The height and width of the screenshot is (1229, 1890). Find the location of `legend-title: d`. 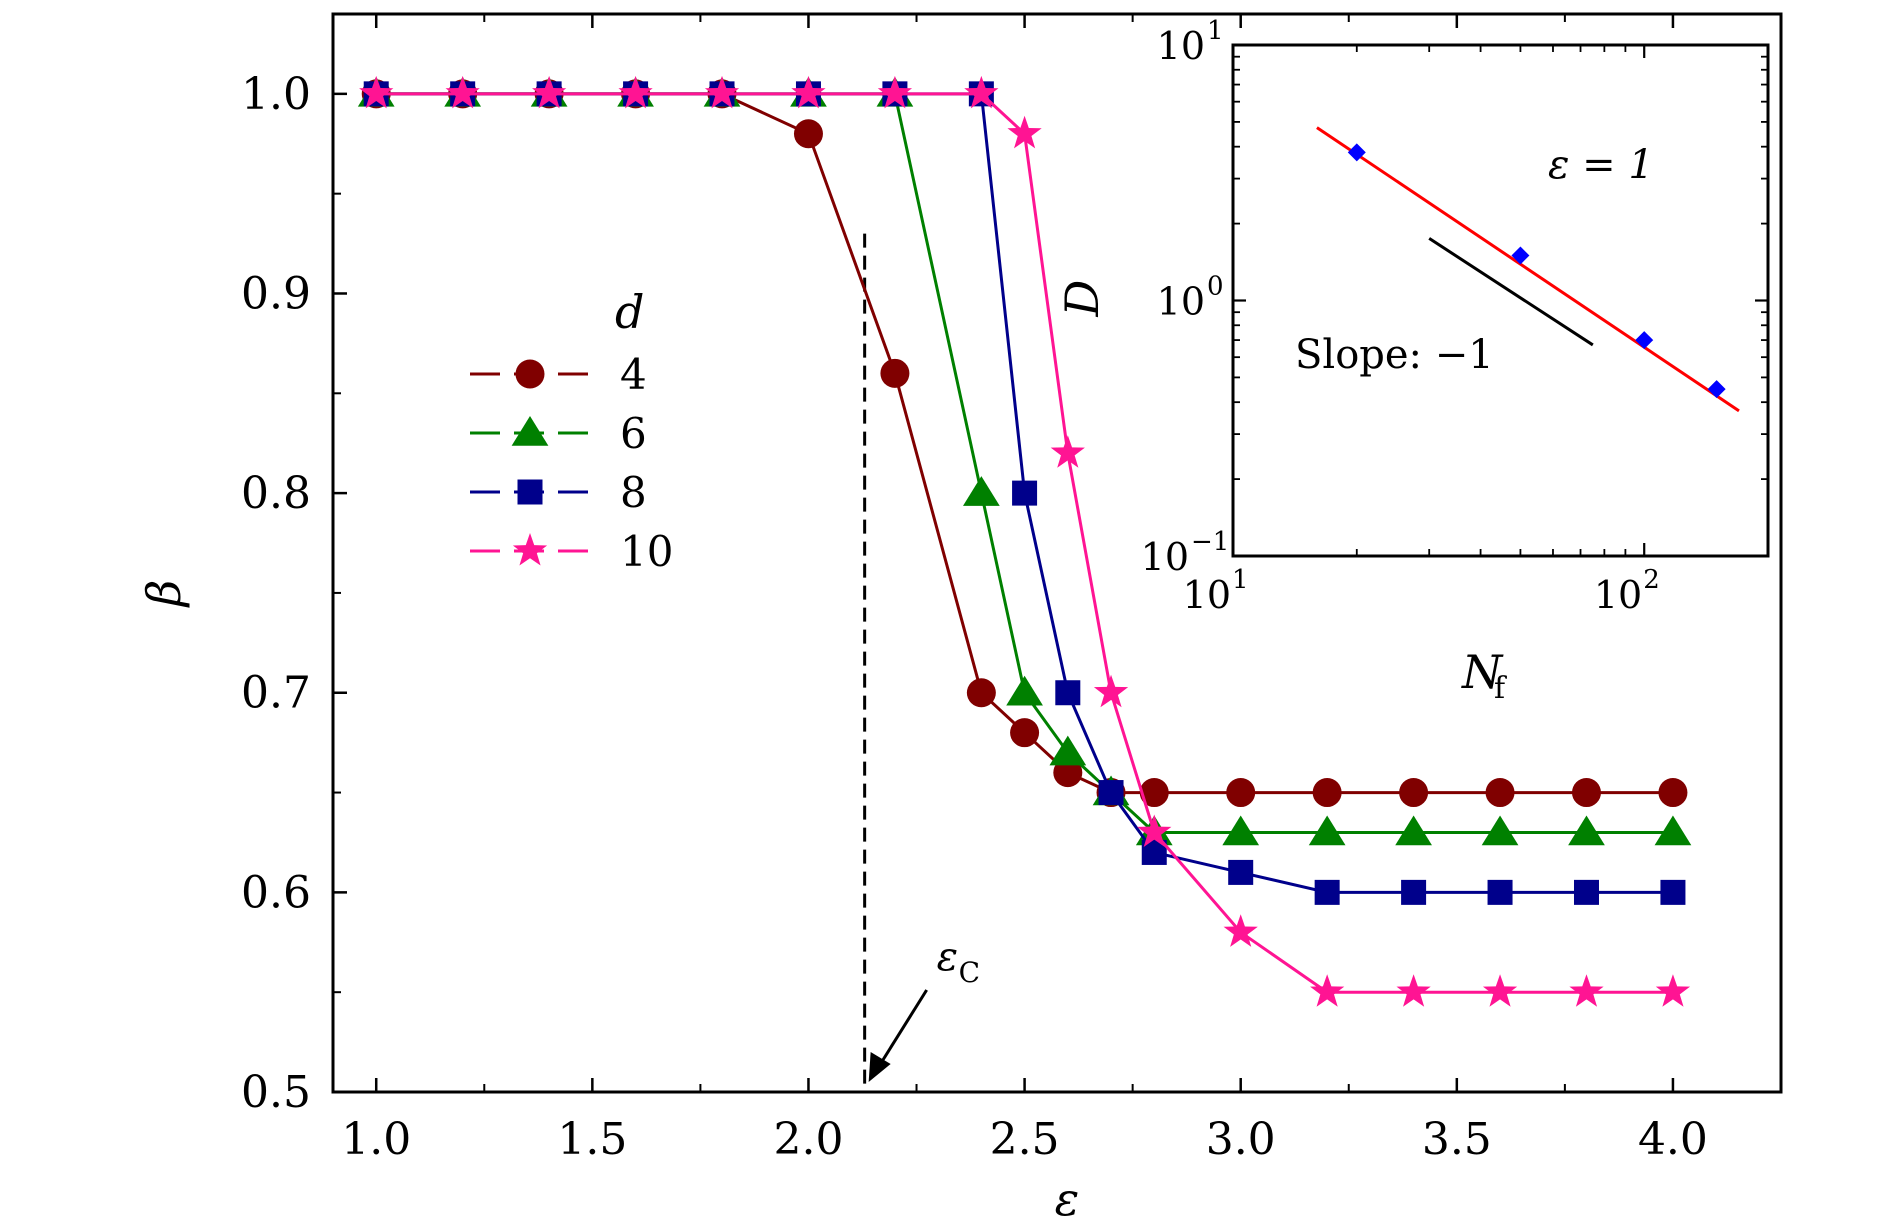

legend-title: d is located at coordinates (629, 312).